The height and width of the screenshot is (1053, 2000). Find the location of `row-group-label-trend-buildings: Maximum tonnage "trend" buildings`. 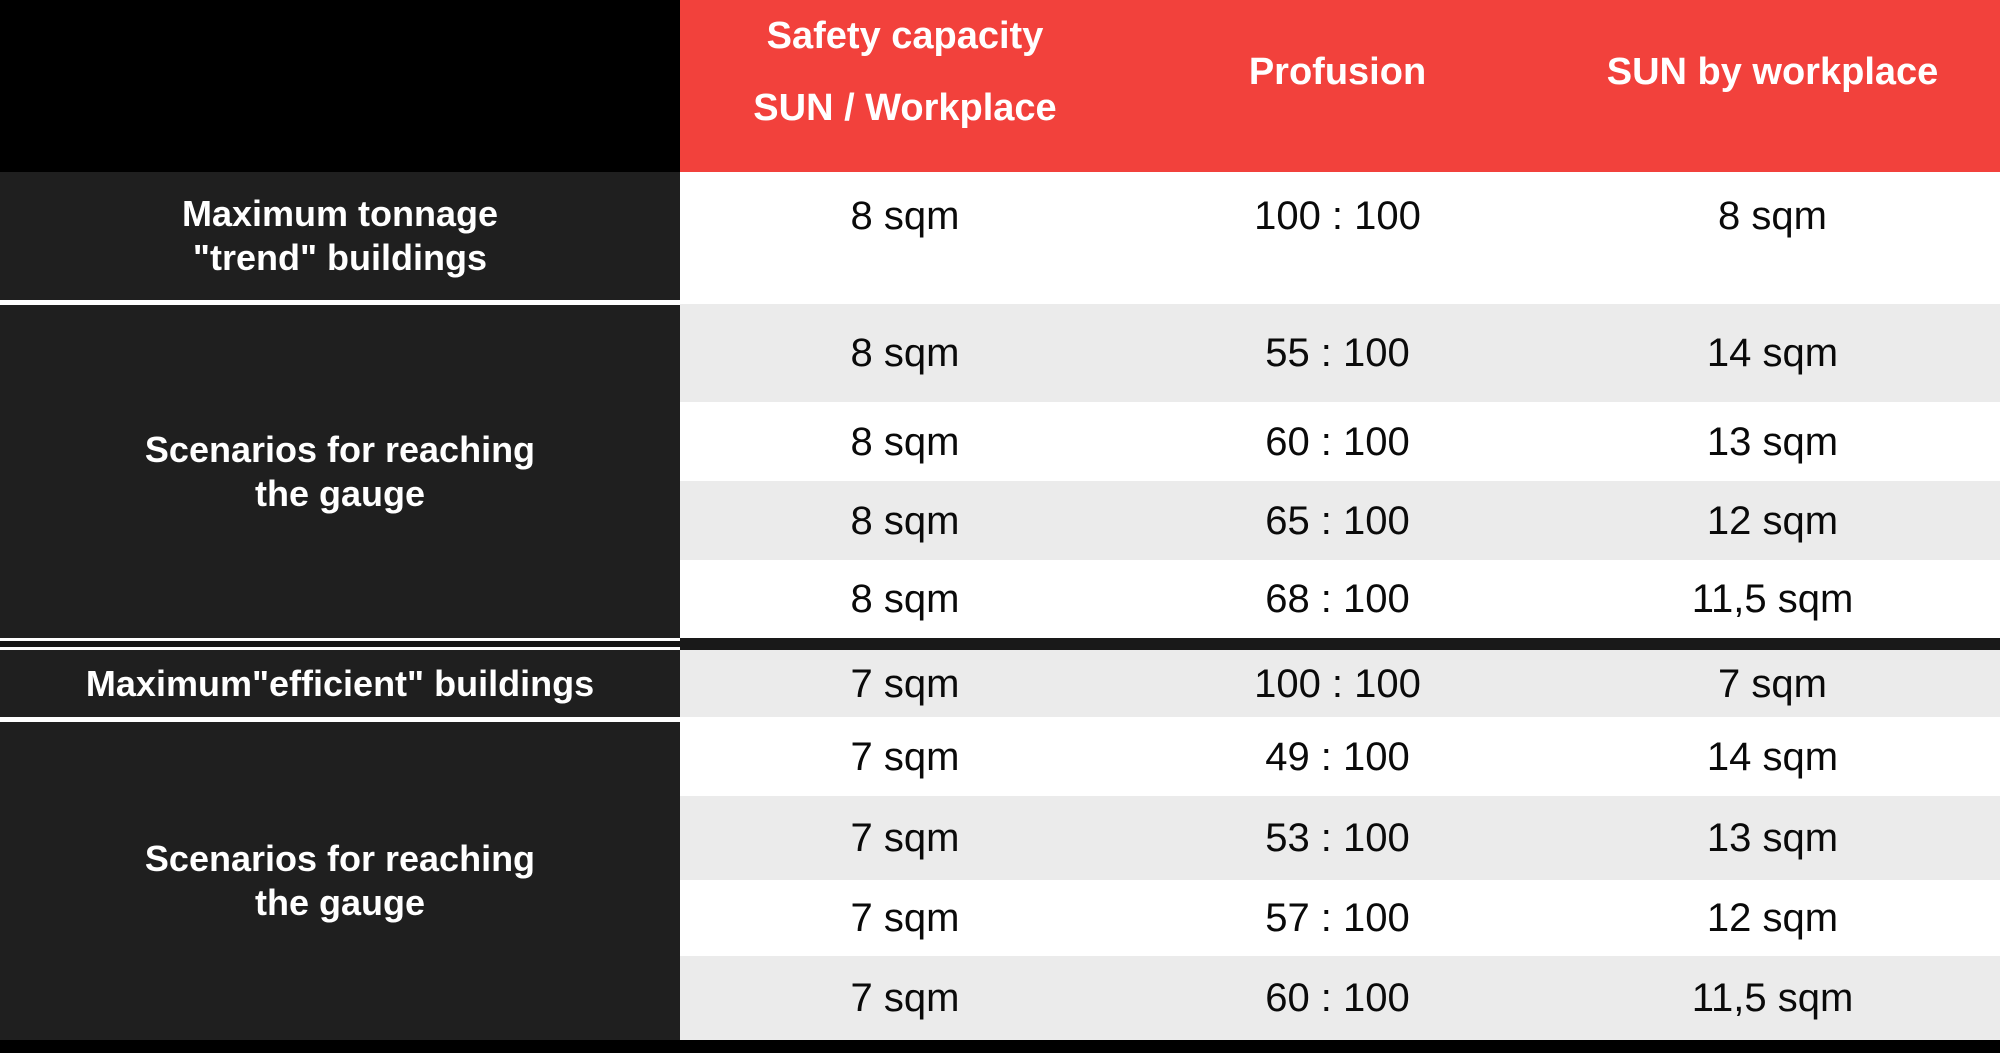

row-group-label-trend-buildings: Maximum tonnage "trend" buildings is located at coordinates (340, 236).